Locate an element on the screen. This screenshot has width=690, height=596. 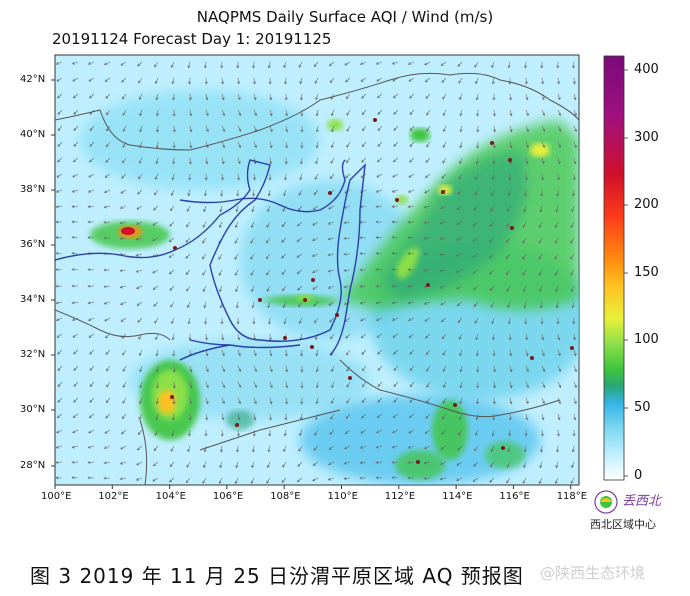
longitude-label: 112°E is located at coordinates (400, 496).